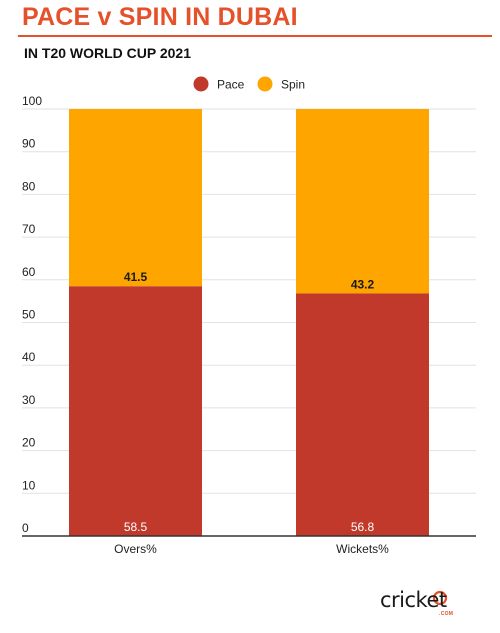  What do you see at coordinates (29, 315) in the screenshot?
I see `y-tick-label: 50` at bounding box center [29, 315].